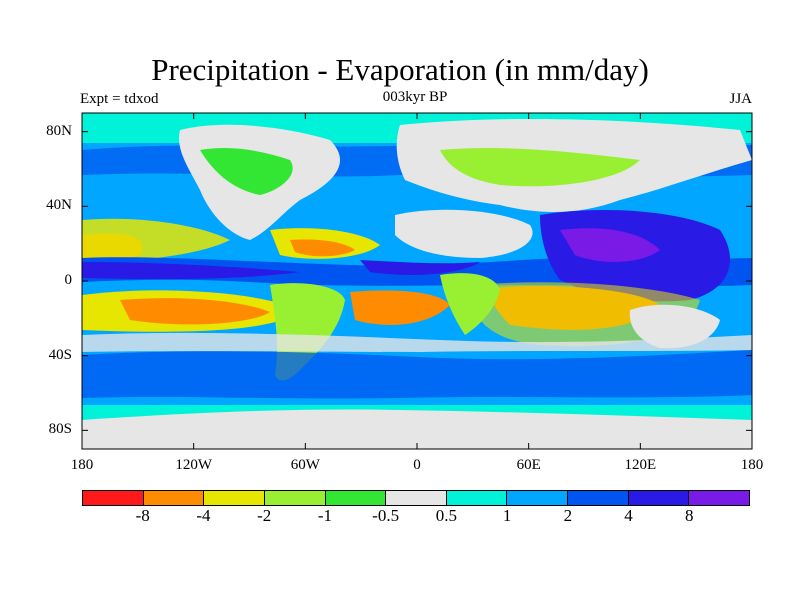 The height and width of the screenshot is (600, 800). I want to click on lon-label: 60W, so click(305, 465).